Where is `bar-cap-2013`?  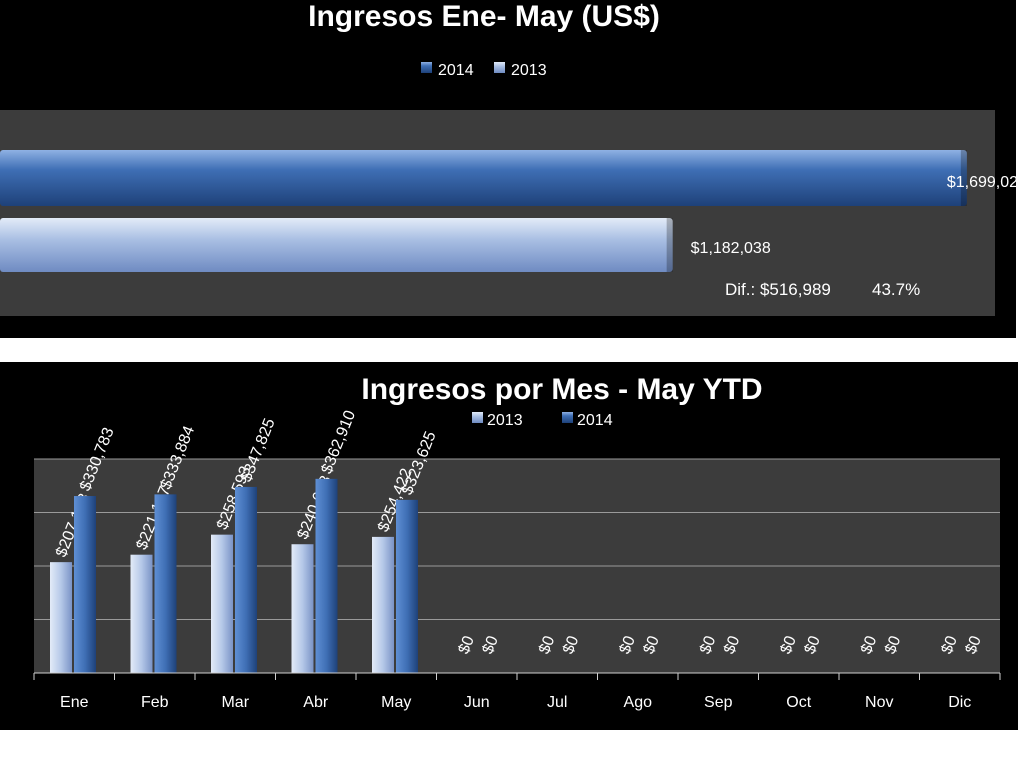 bar-cap-2013 is located at coordinates (669, 245).